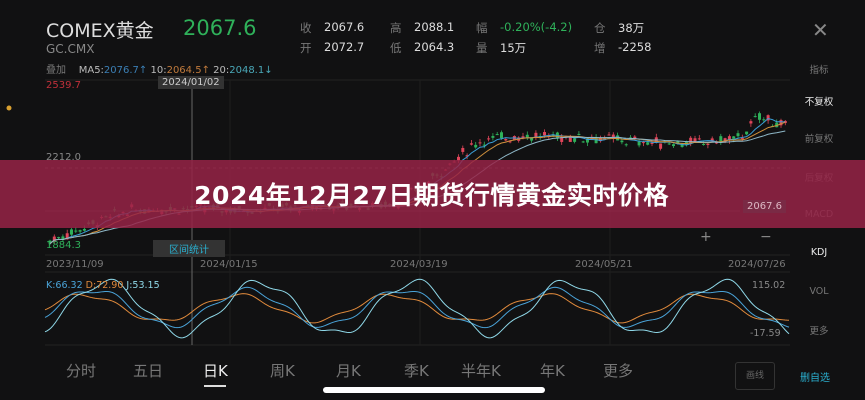 The width and height of the screenshot is (865, 400). I want to click on banner-title: 2024年12月27日期货行情黄金实时价格, so click(431, 195).